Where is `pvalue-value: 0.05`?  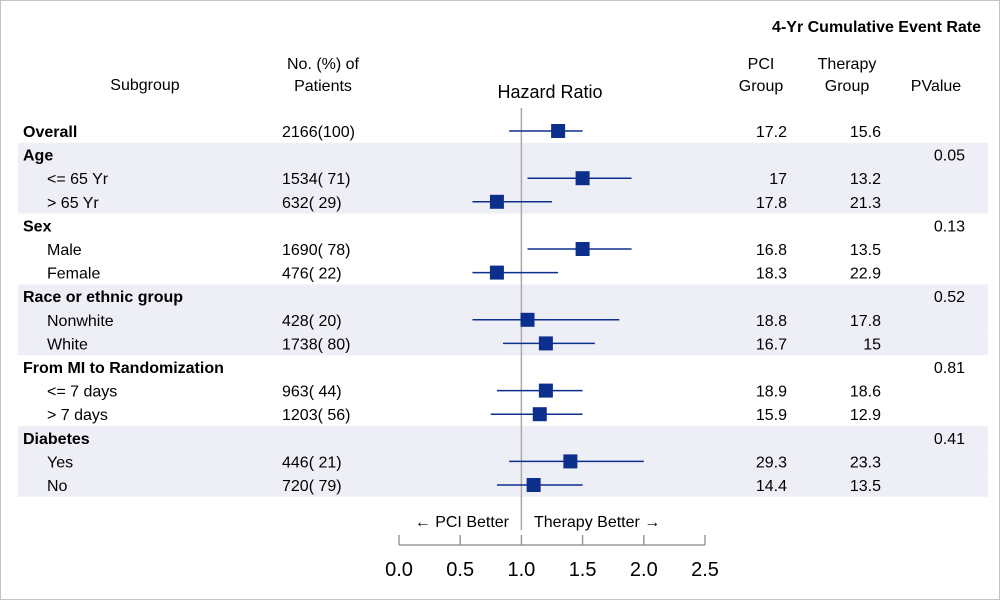
pvalue-value: 0.05 is located at coordinates (949, 156).